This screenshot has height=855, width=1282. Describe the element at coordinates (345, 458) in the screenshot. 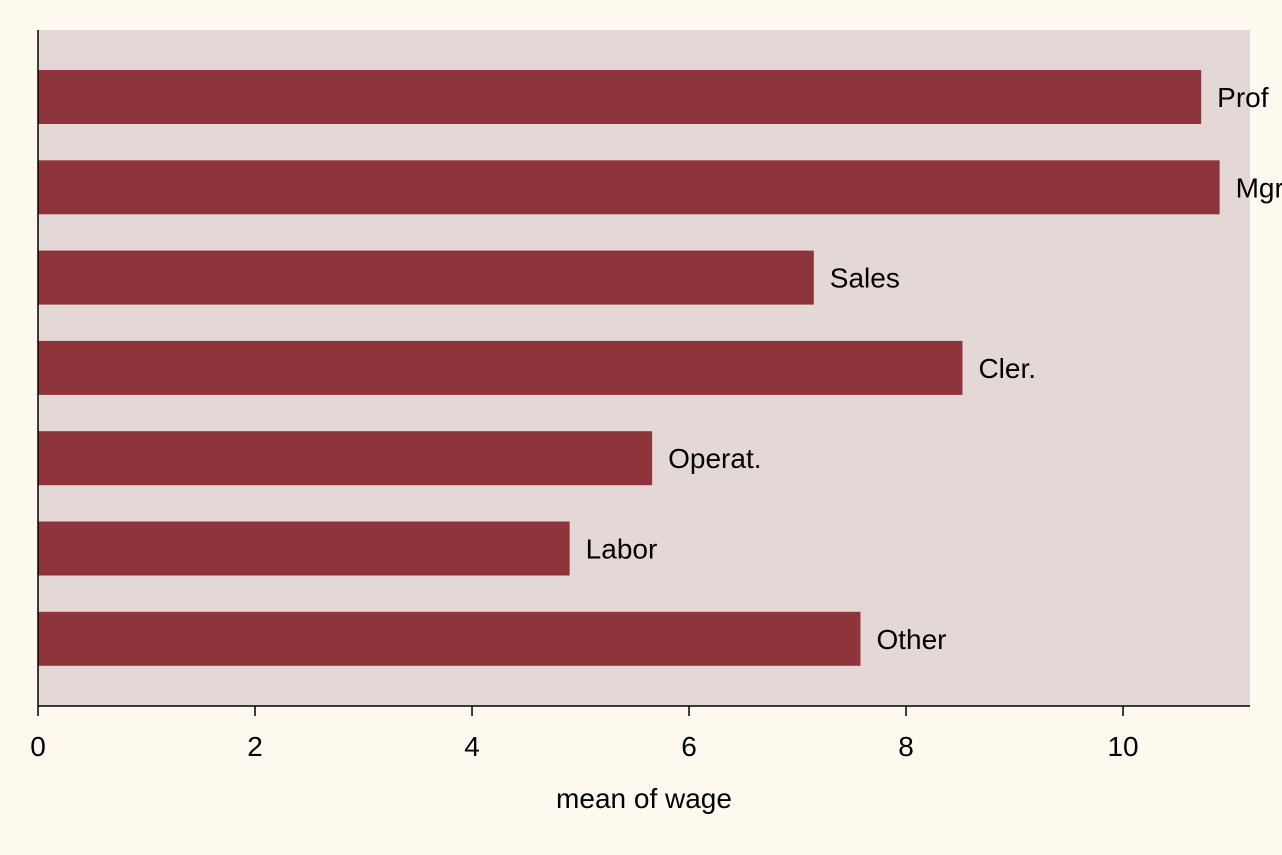

I see `bar-operat` at that location.